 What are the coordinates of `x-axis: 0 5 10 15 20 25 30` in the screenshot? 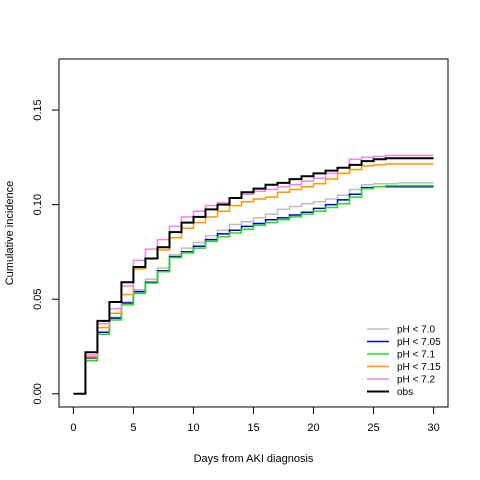 It's located at (255, 420).